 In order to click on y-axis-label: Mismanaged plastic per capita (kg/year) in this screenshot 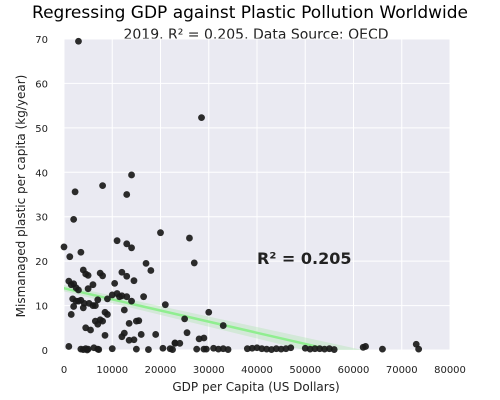, I will do `click(21, 196)`.